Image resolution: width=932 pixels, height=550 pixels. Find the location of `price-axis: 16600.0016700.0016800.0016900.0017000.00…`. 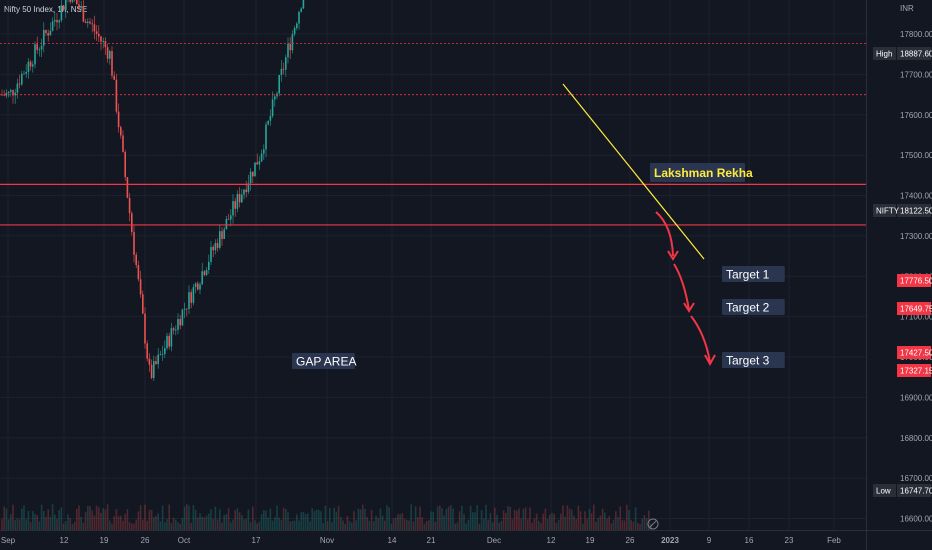

price-axis: 16600.0016700.0016800.0016900.0017000.00… is located at coordinates (902, 262).